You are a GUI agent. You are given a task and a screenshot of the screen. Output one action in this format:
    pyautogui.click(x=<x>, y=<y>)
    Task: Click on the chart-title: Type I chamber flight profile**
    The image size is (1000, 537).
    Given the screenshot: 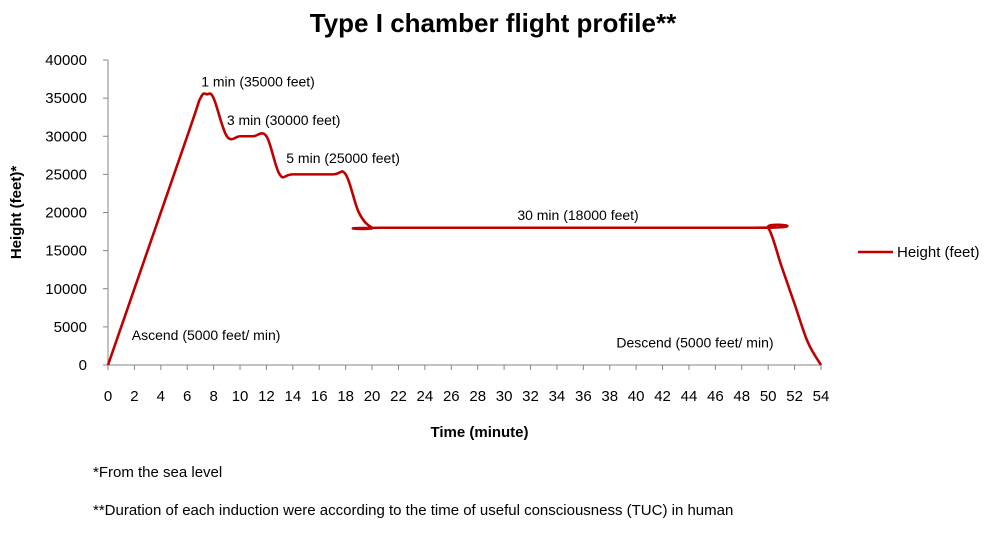 What is the action you would take?
    pyautogui.click(x=493, y=23)
    